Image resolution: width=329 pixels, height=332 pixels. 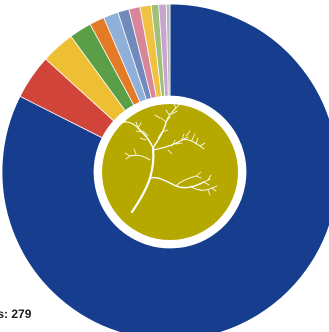 What do you see at coordinates (16, 314) in the screenshot?
I see `footer-count-label: ates: 279` at bounding box center [16, 314].